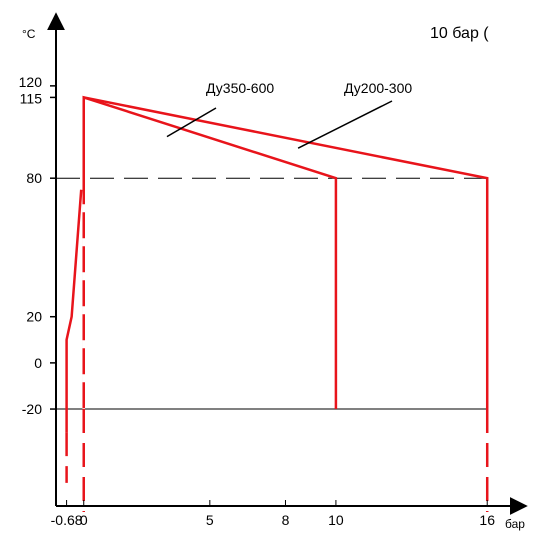 The width and height of the screenshot is (536, 534). What do you see at coordinates (459, 33) in the screenshot?
I see `chart-title: 10 бар (` at bounding box center [459, 33].